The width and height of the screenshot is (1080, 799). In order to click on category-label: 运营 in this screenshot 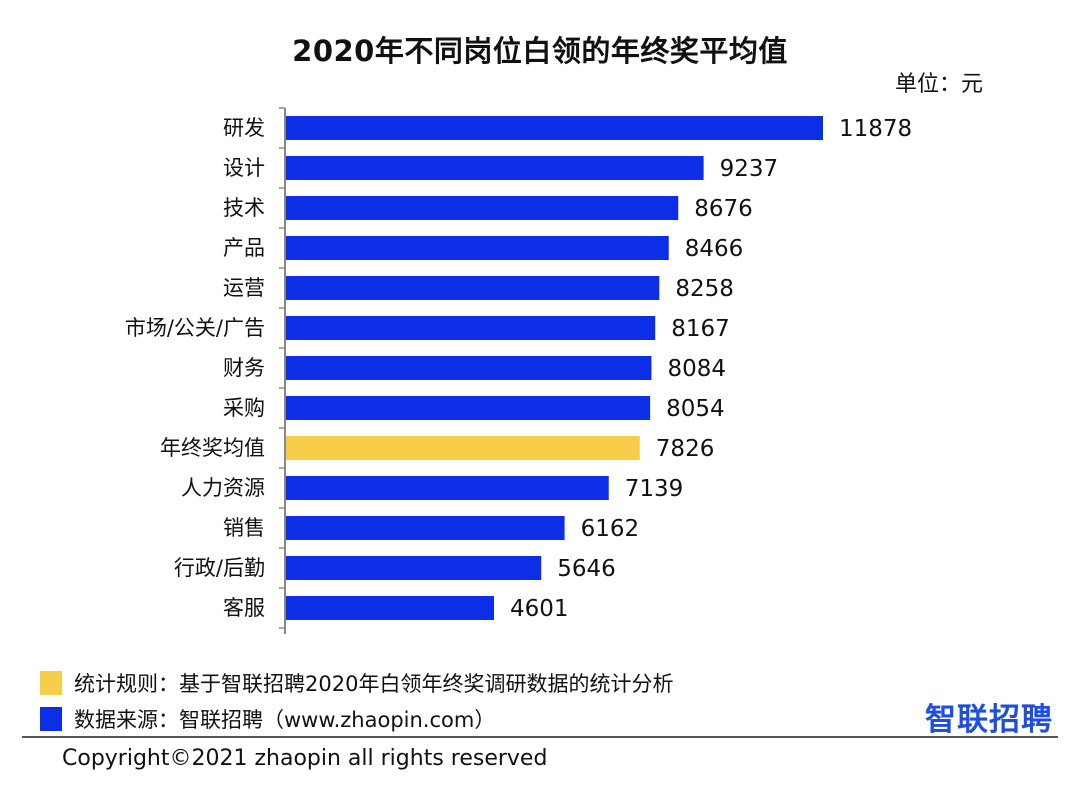, I will do `click(244, 288)`.